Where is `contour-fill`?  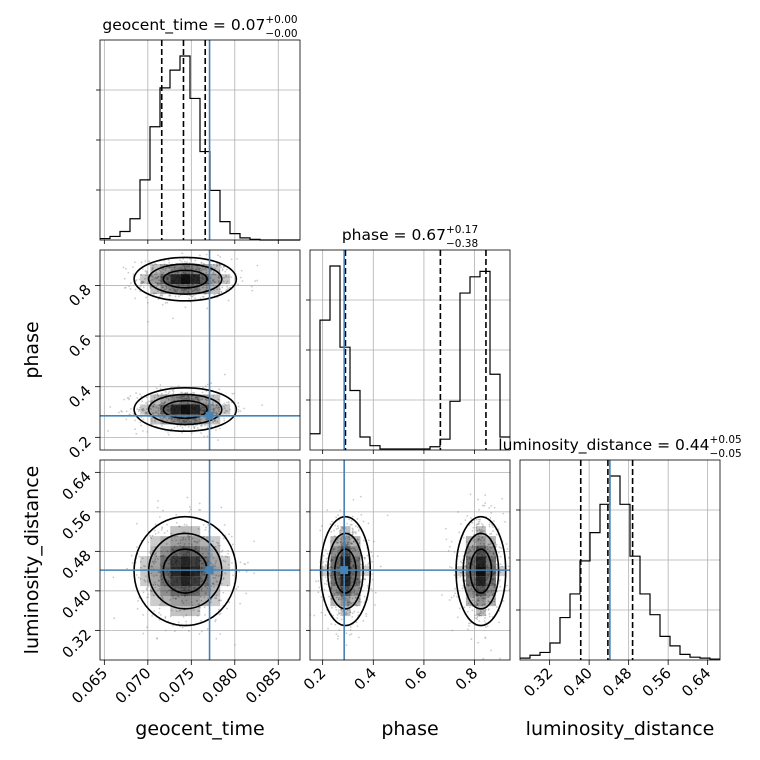
contour-fill is located at coordinates (481, 571).